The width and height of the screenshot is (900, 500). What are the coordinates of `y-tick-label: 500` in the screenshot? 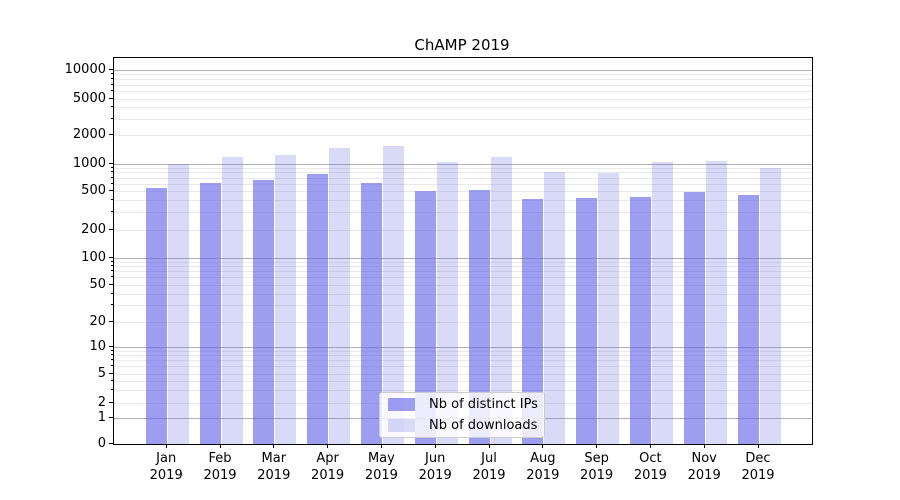 It's located at (93, 190).